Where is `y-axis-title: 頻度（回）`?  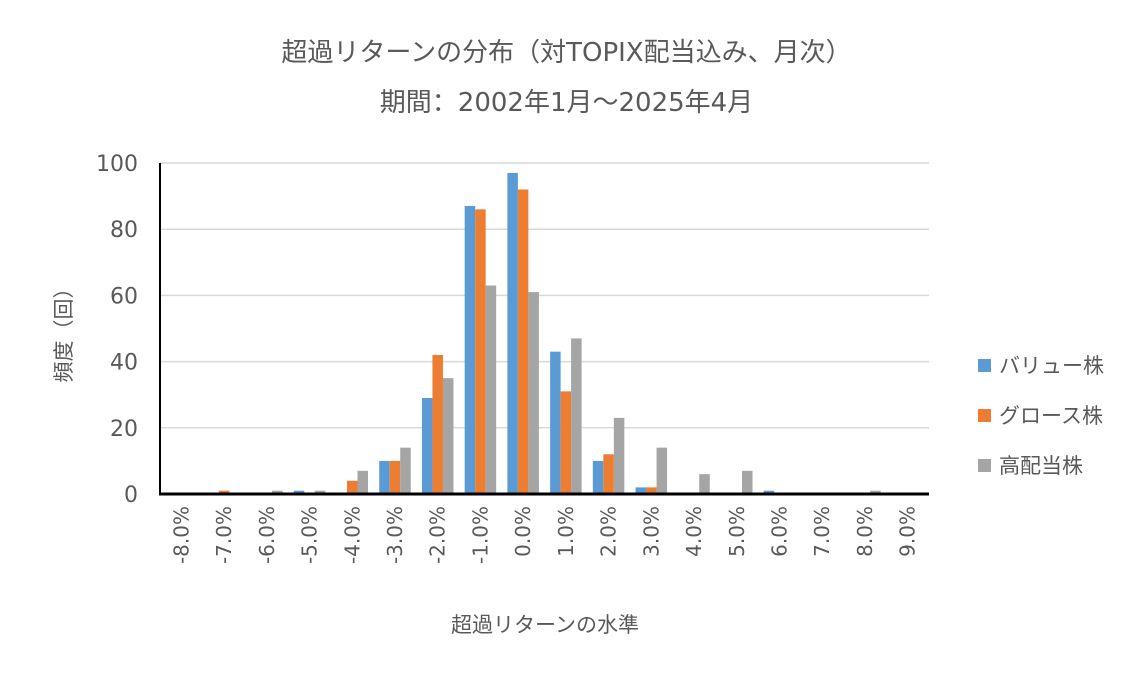 y-axis-title: 頻度（回） is located at coordinates (64, 330).